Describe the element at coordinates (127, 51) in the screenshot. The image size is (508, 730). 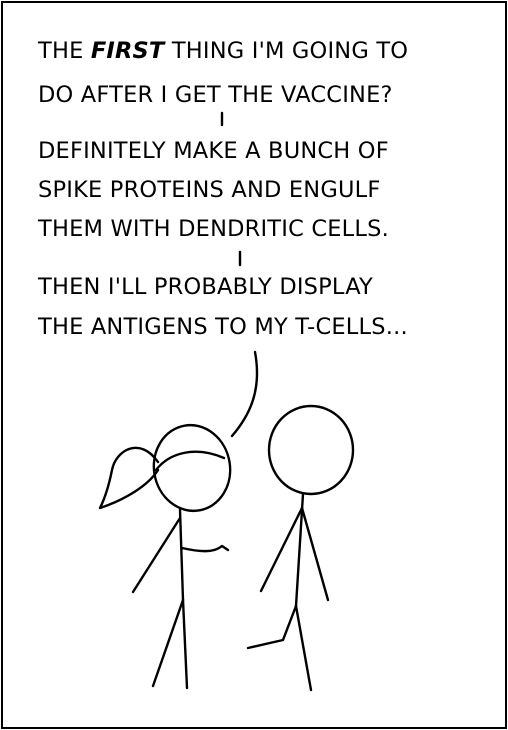
I see `emphasis-word: FIRST` at that location.